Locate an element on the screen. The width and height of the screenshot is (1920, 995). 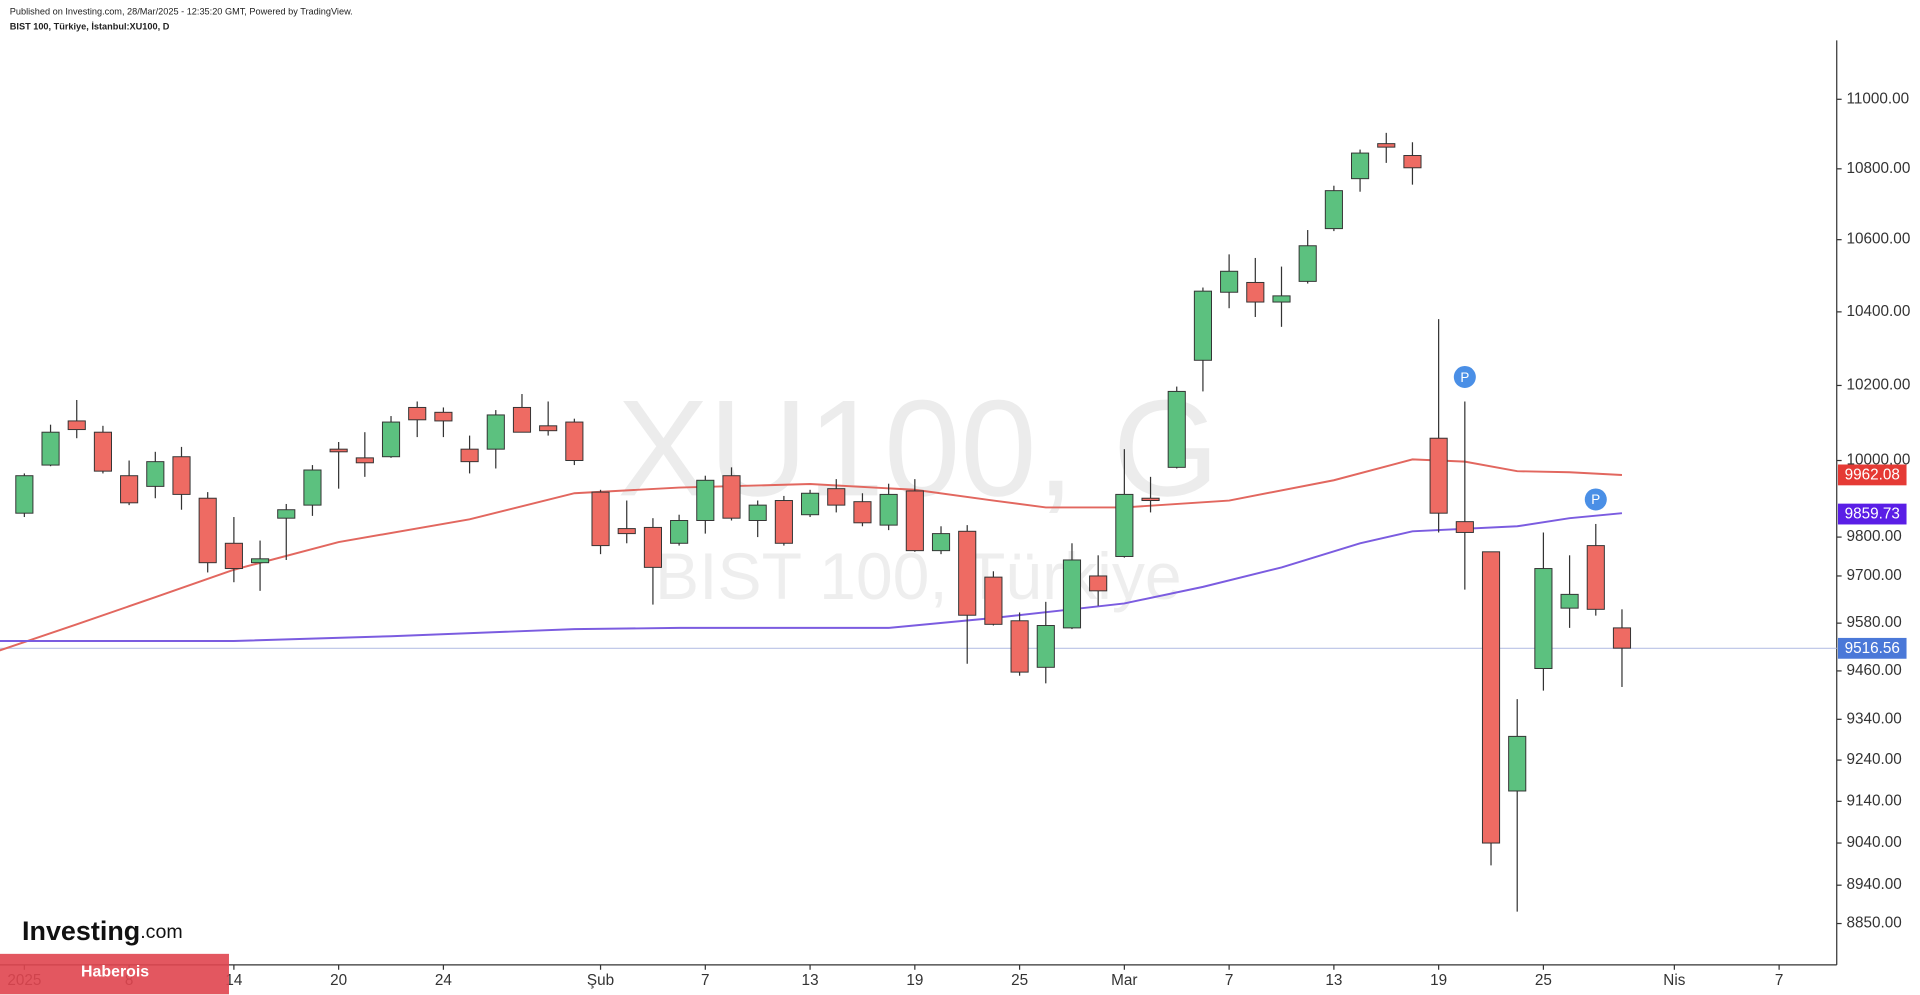
y-tick-label: 10200.00 is located at coordinates (1879, 385).